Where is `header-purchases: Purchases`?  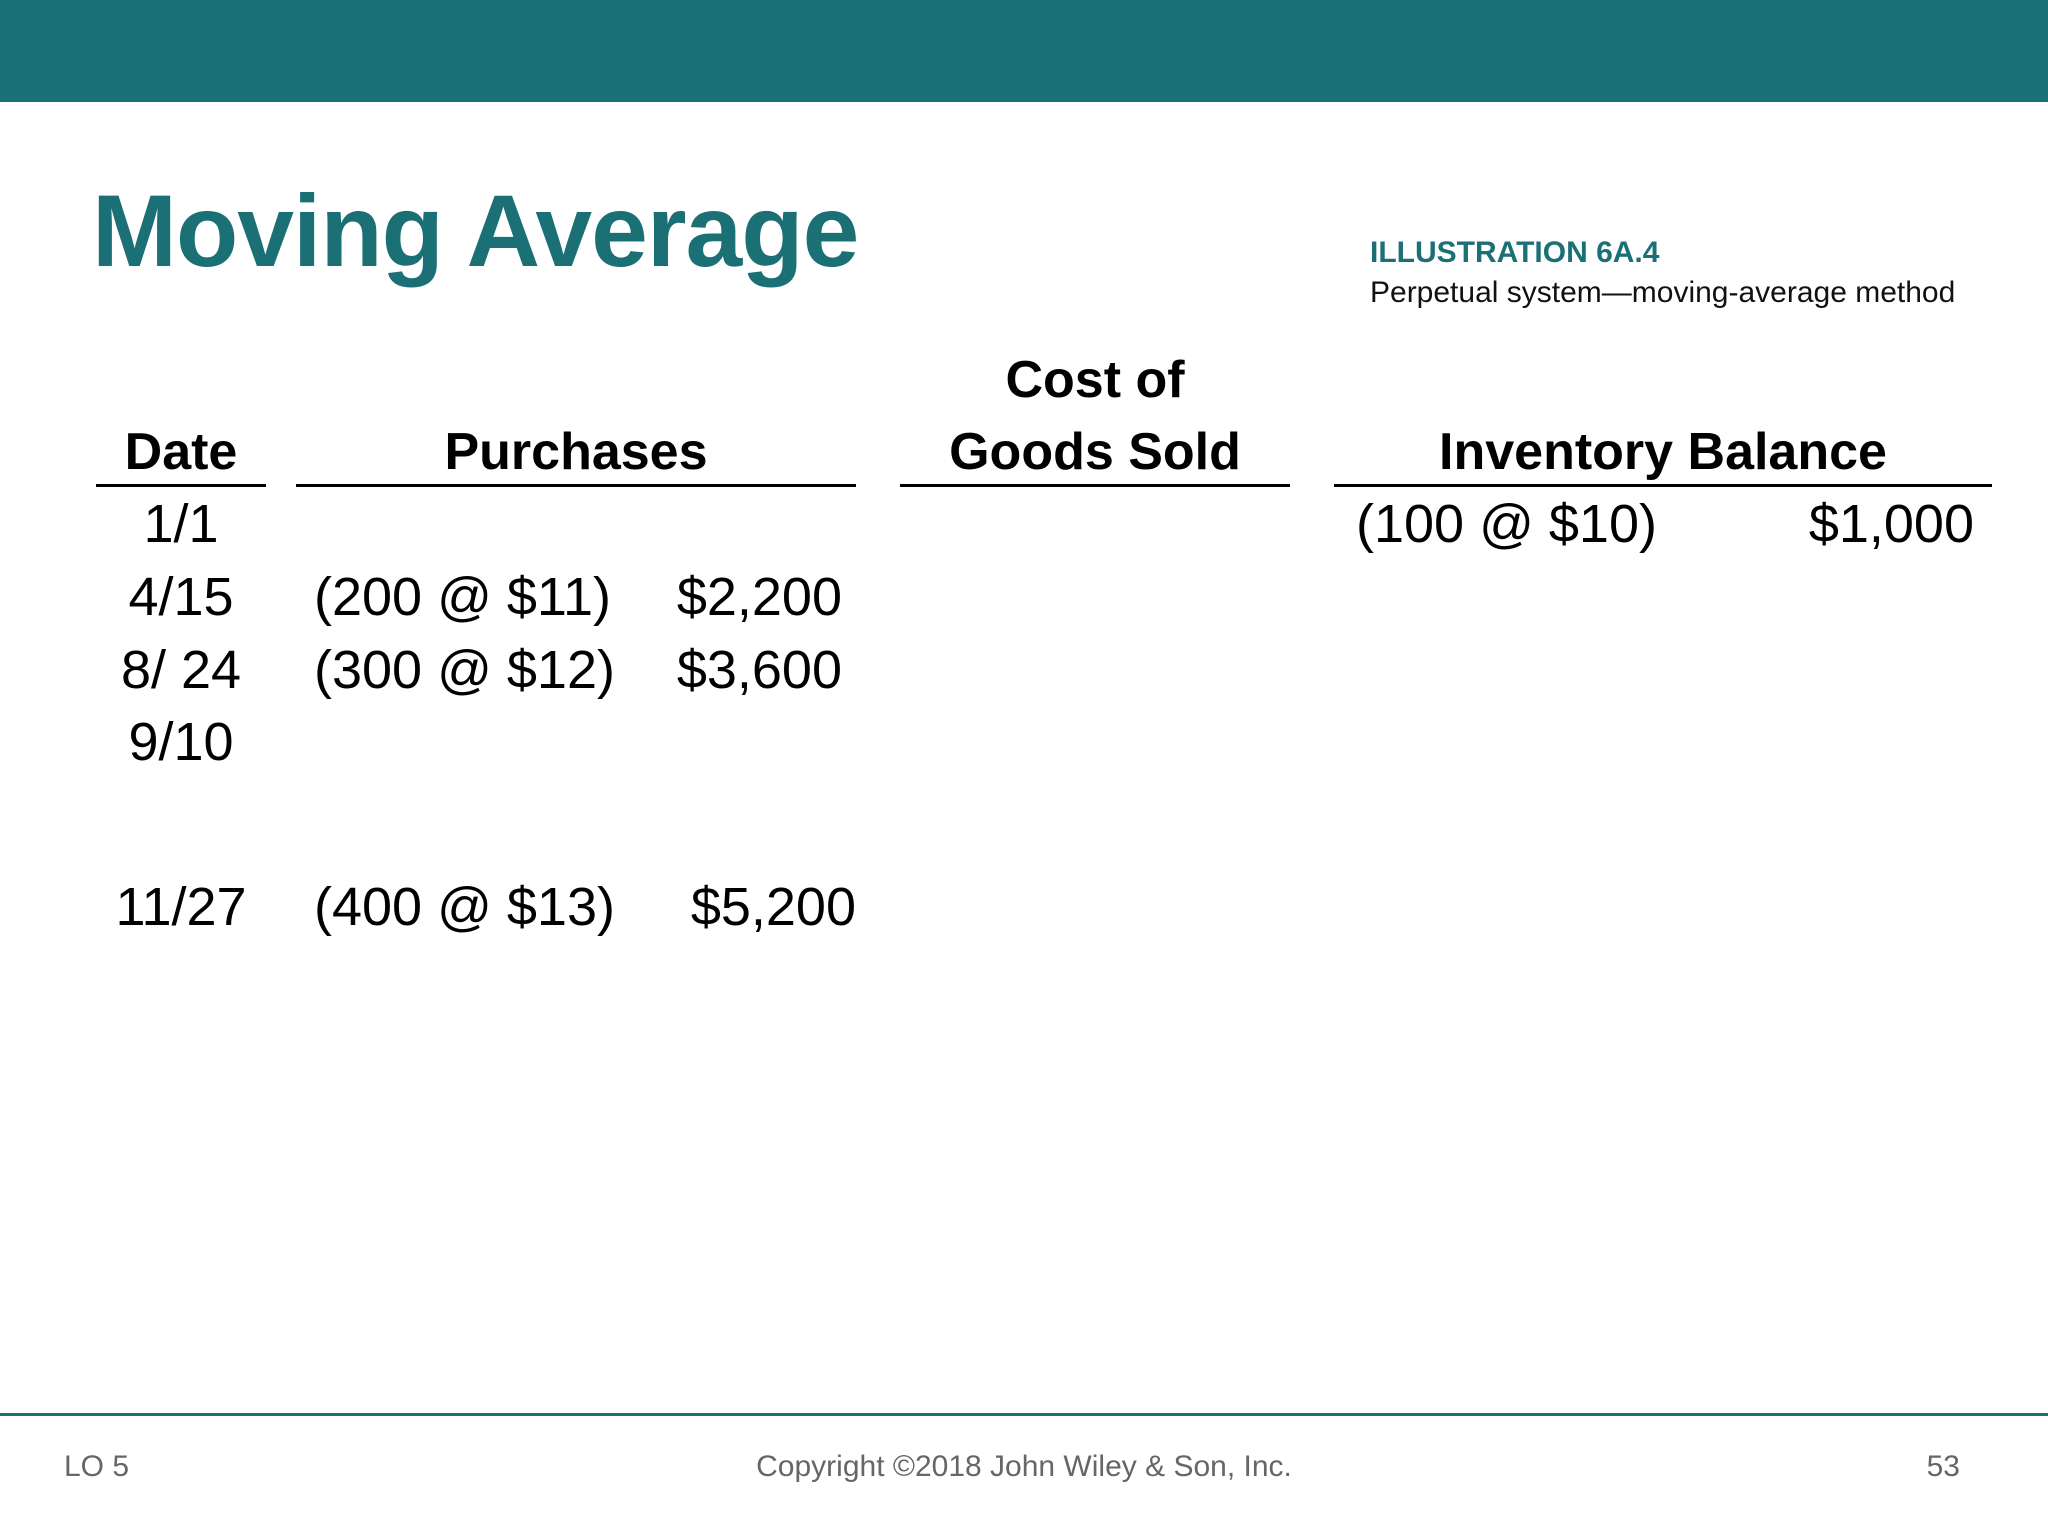
header-purchases: Purchases is located at coordinates (576, 452).